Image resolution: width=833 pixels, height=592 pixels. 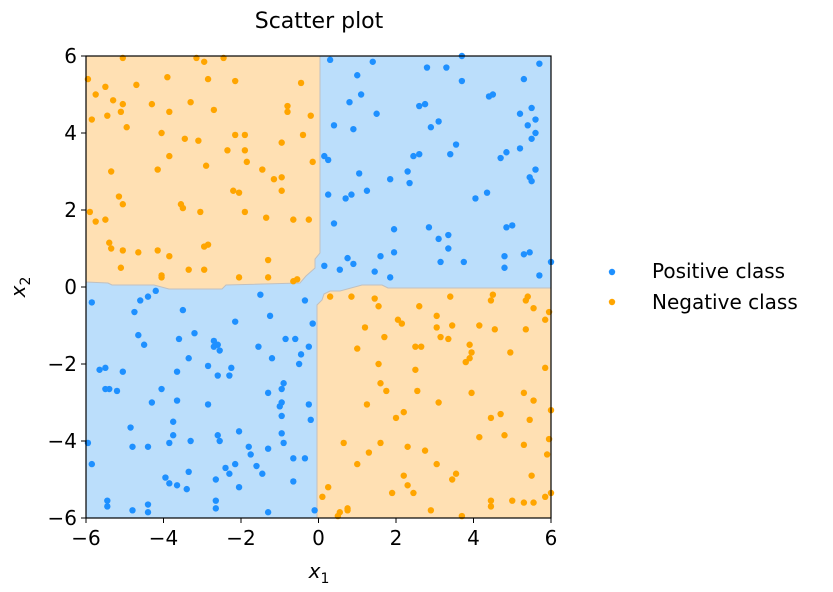 I want to click on y-tick-label: −6, so click(x=62, y=518).